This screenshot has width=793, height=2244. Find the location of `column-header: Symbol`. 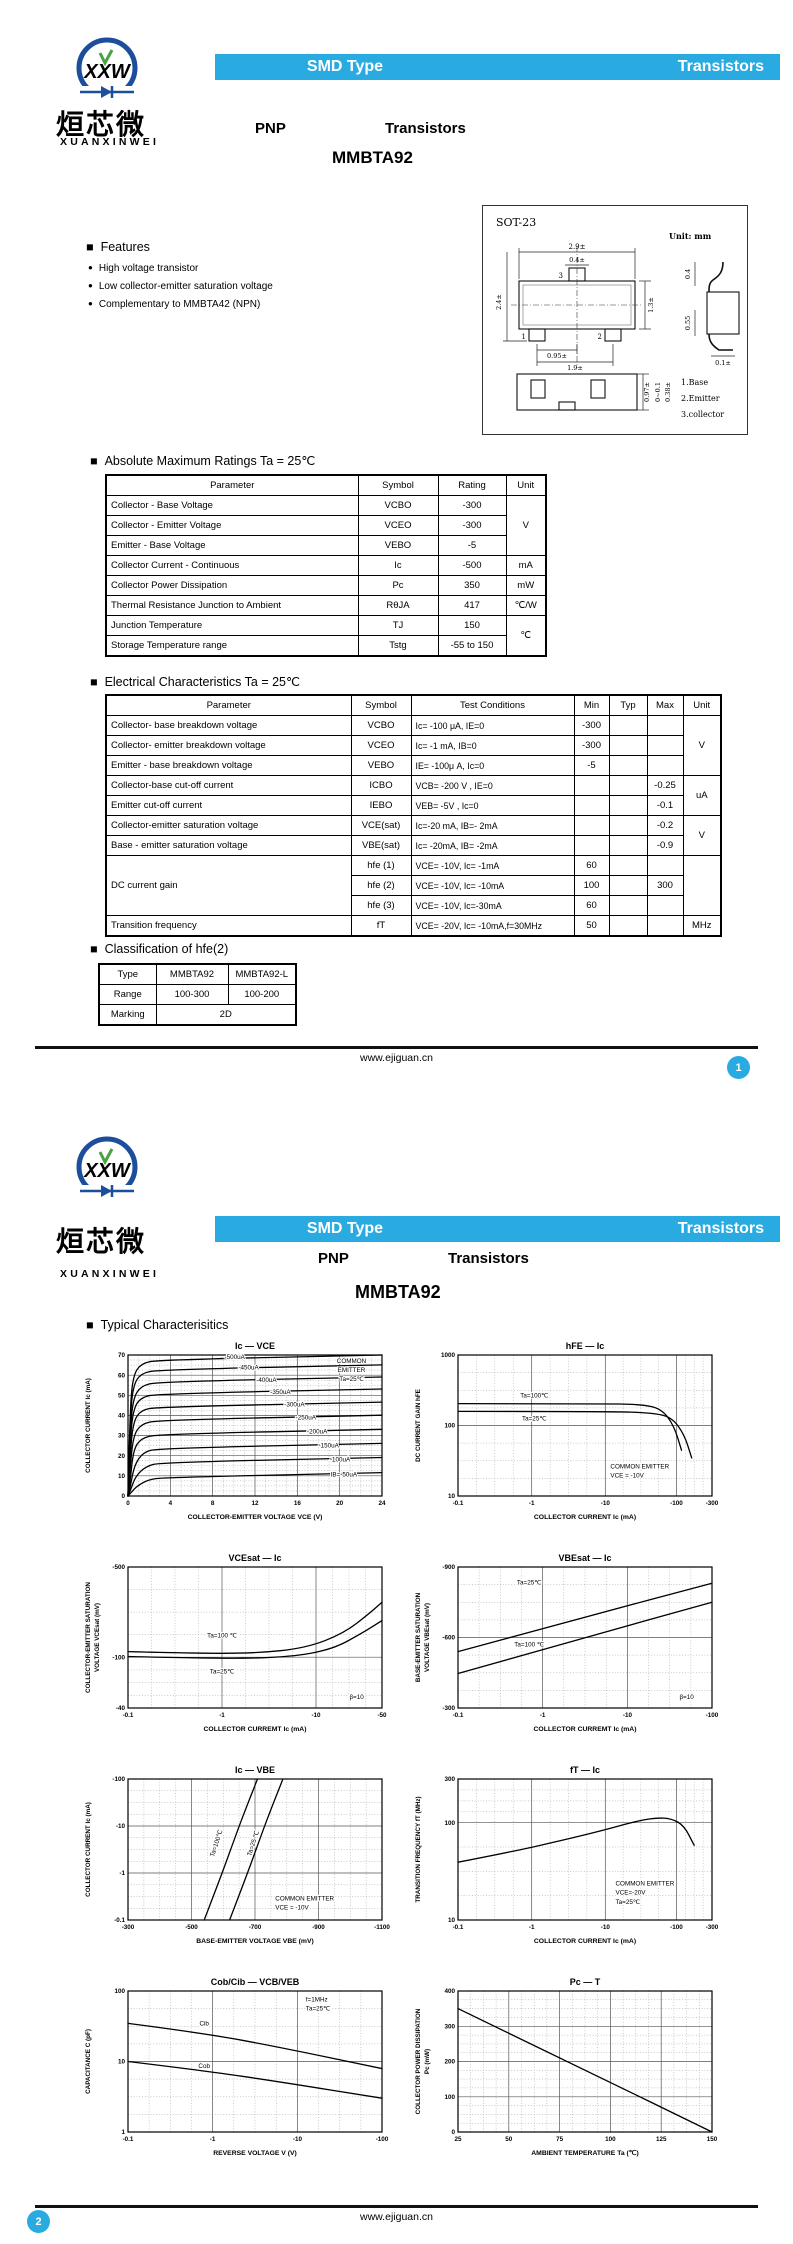

column-header: Symbol is located at coordinates (381, 705).